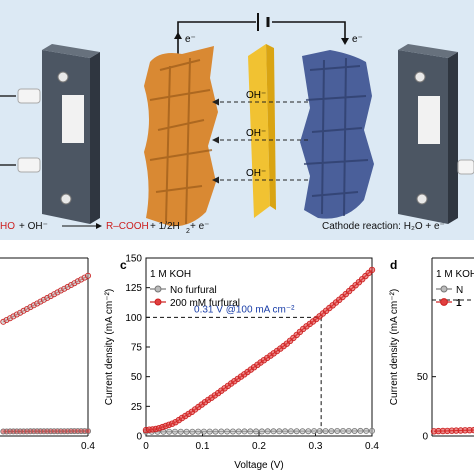  Describe the element at coordinates (455, 274) in the screenshot. I see `panel-d-legend-title: 1 M KOH` at that location.